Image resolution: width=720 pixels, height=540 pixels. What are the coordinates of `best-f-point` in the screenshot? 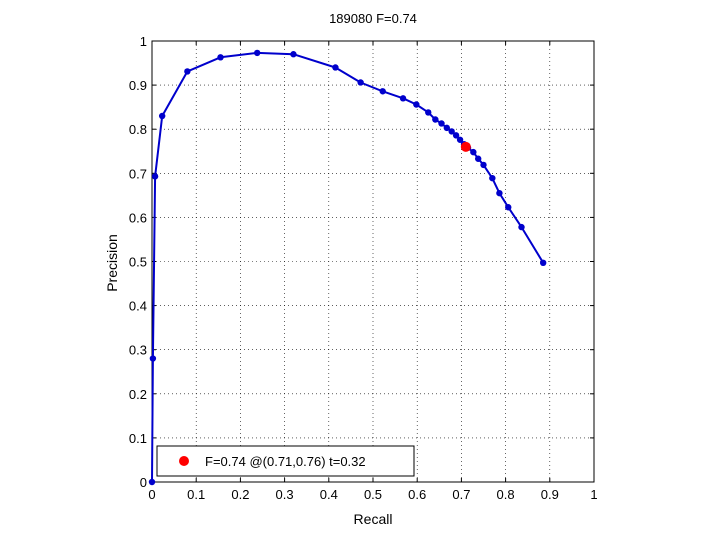 It's located at (465, 146).